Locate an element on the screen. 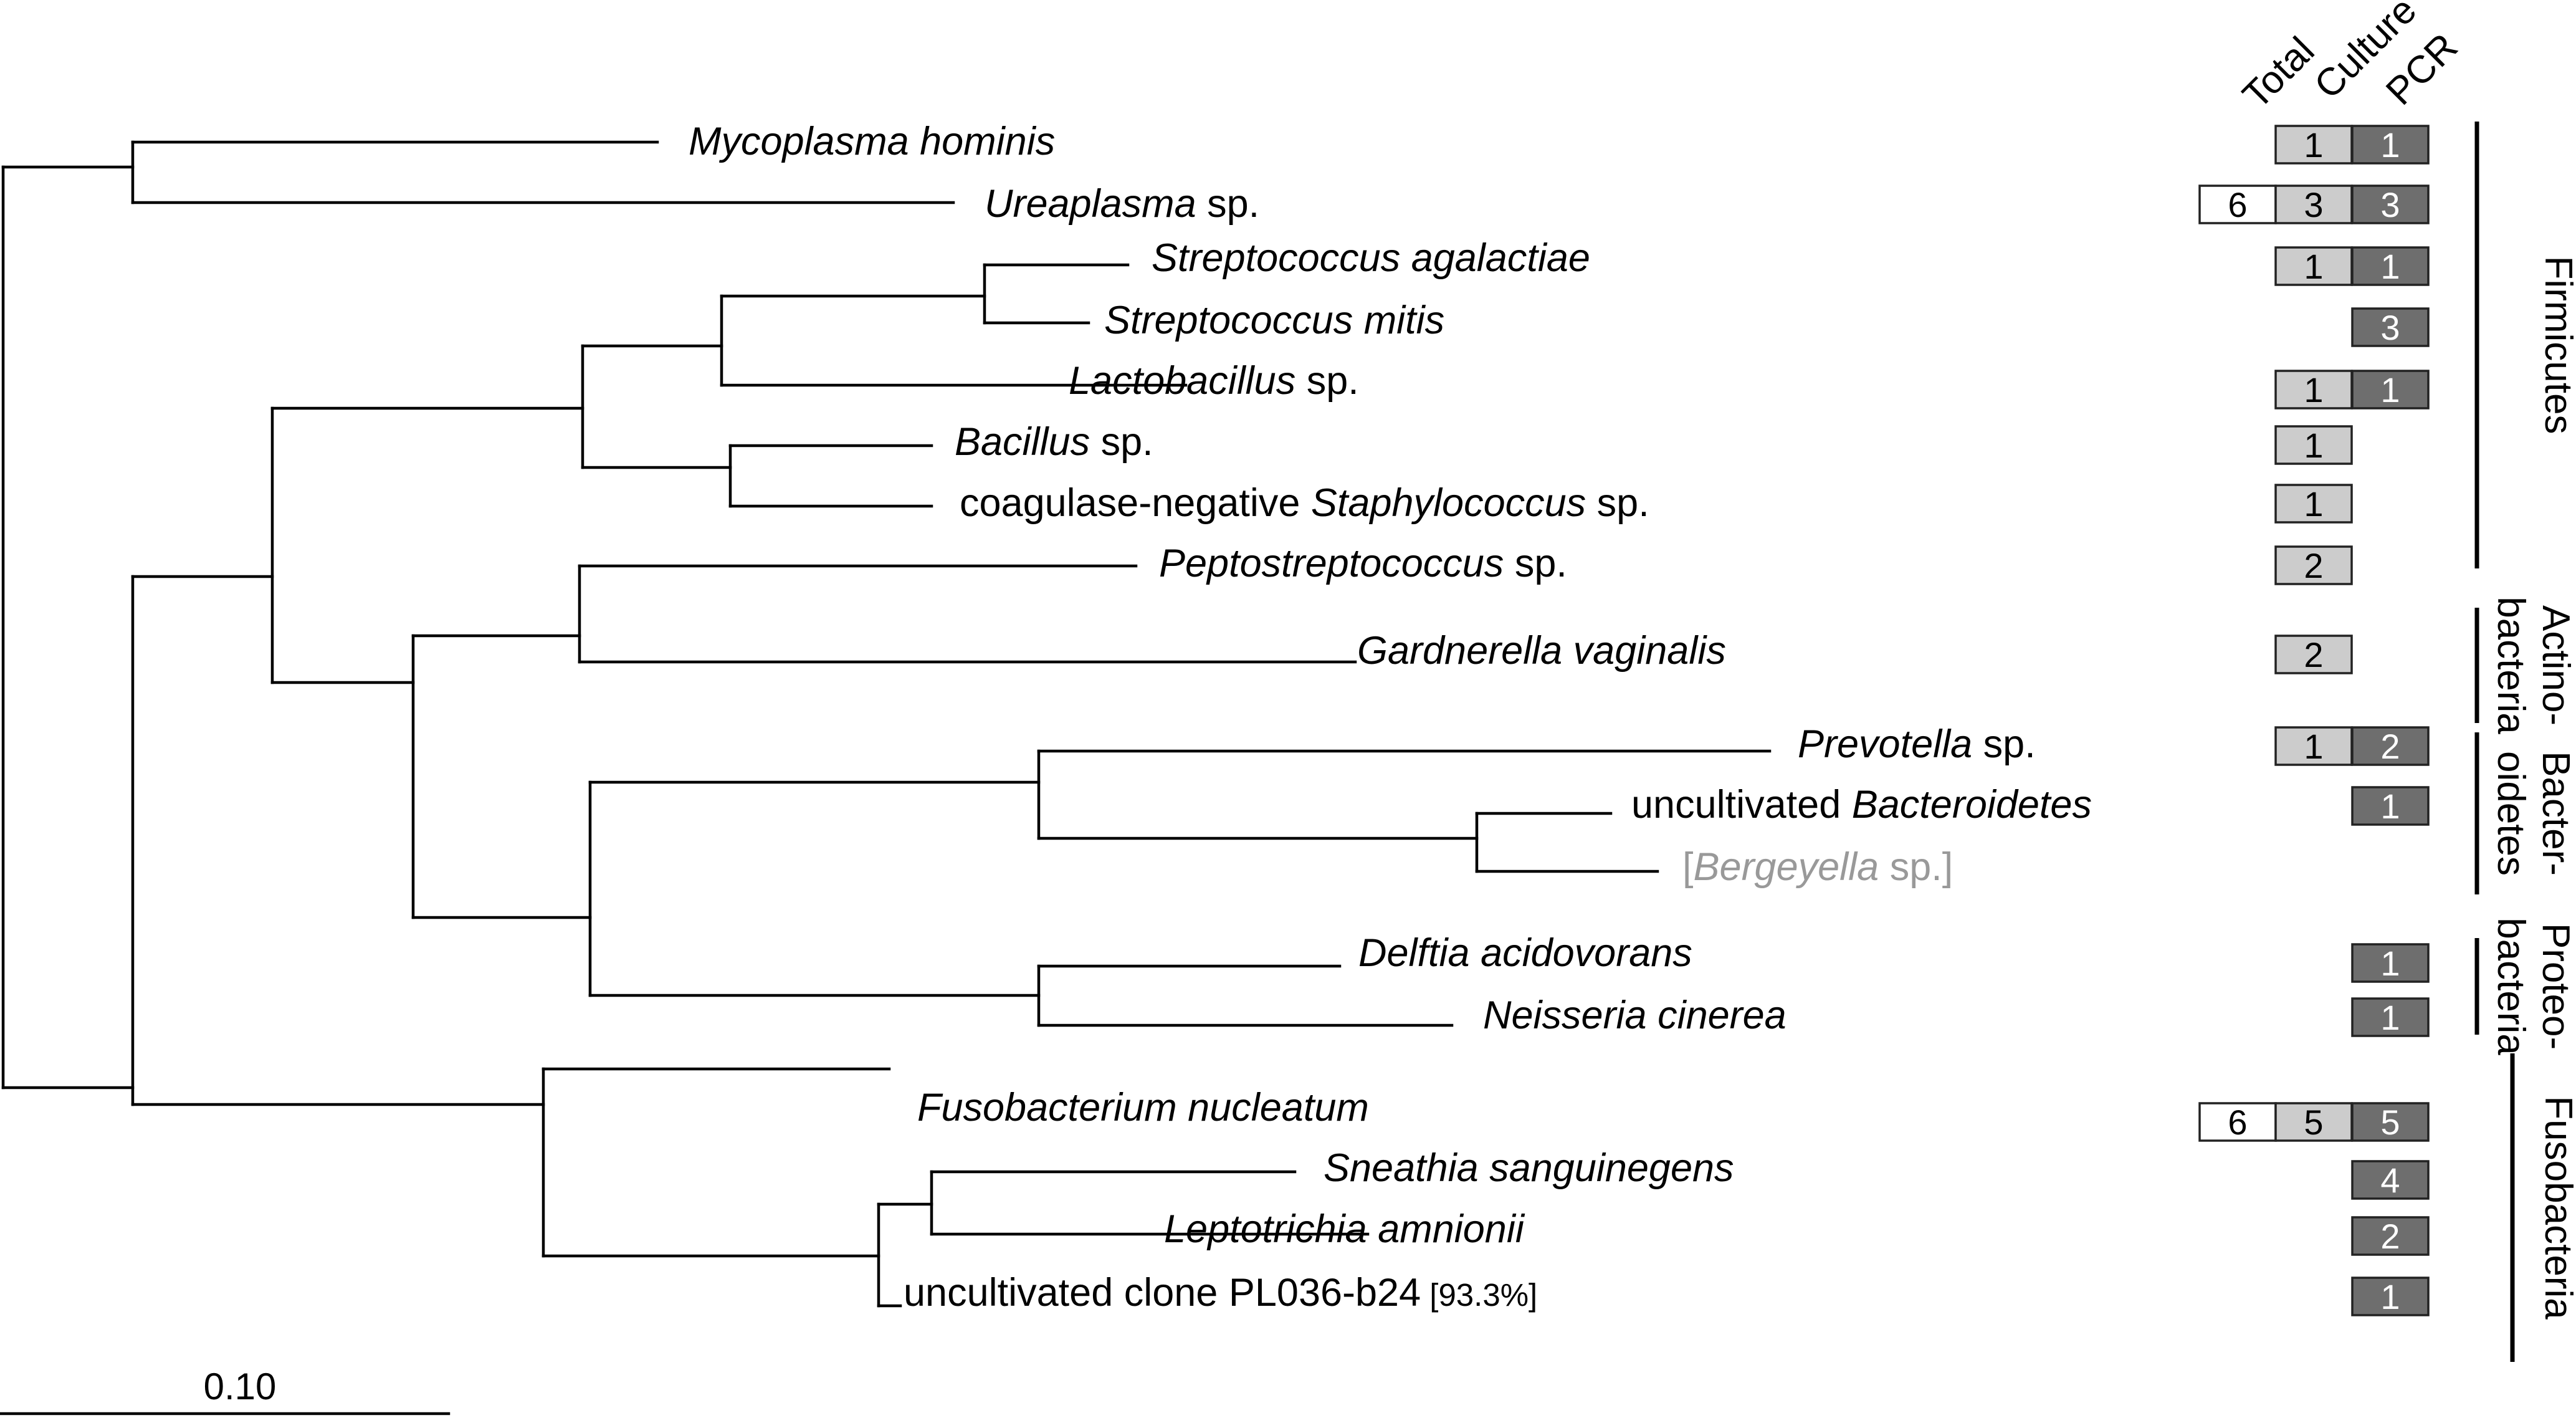  group-label-line: Proteo- is located at coordinates (2555, 987).